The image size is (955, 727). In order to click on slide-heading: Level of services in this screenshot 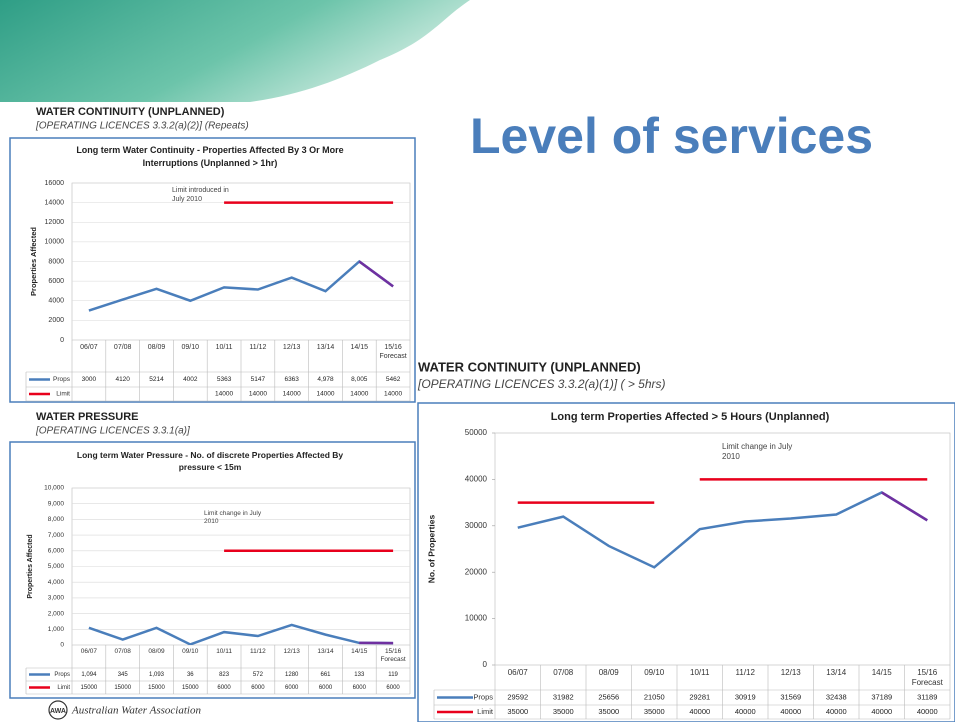, I will do `click(671, 136)`.